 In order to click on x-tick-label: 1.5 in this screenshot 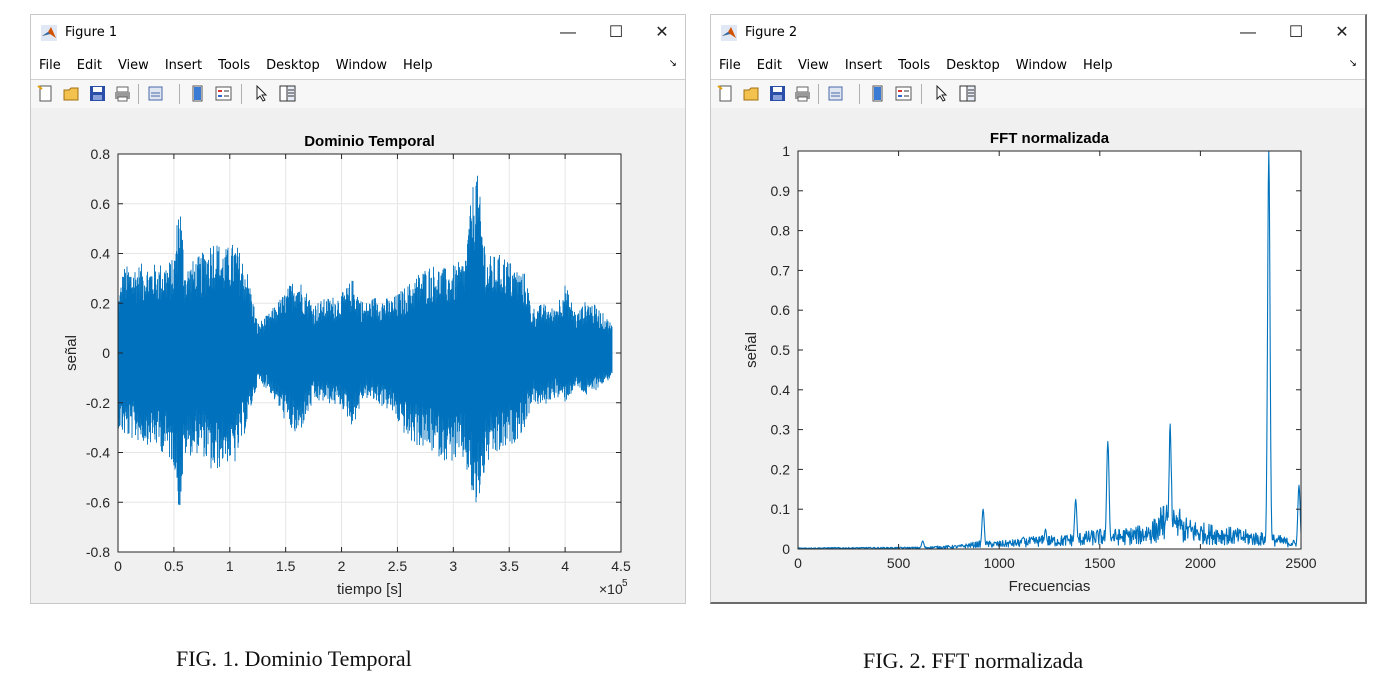, I will do `click(286, 566)`.